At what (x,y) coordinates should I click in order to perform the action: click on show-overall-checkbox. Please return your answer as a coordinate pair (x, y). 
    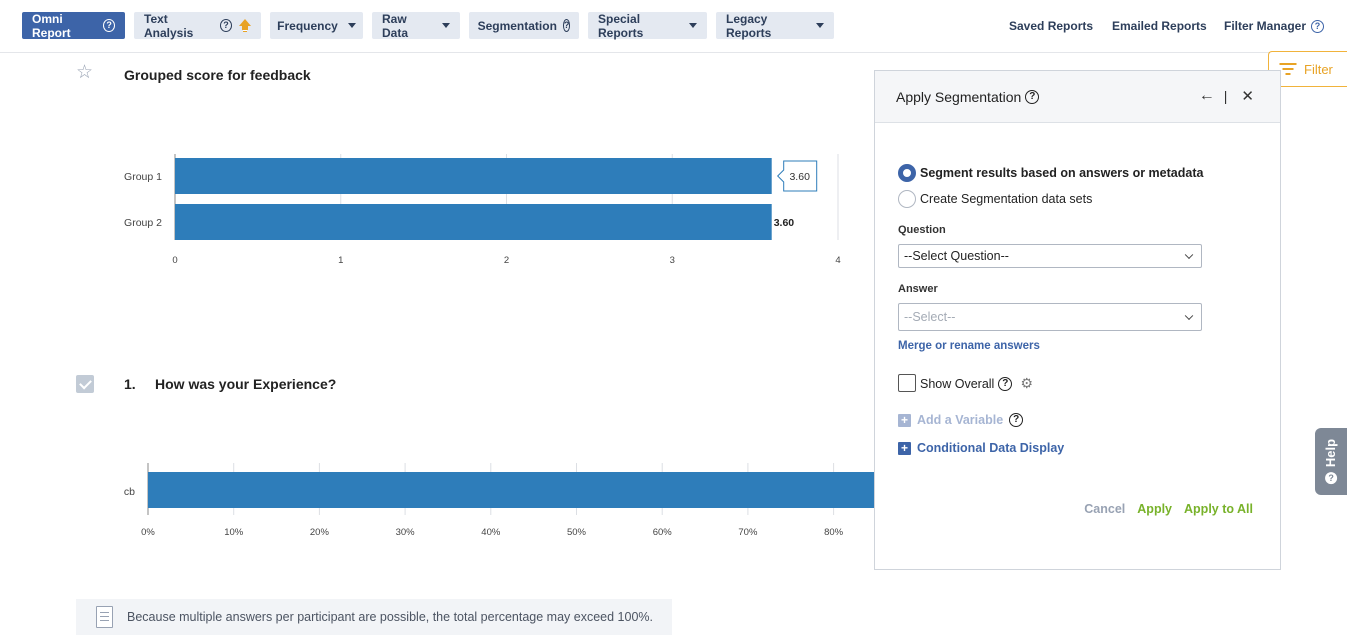
    Looking at the image, I should click on (907, 383).